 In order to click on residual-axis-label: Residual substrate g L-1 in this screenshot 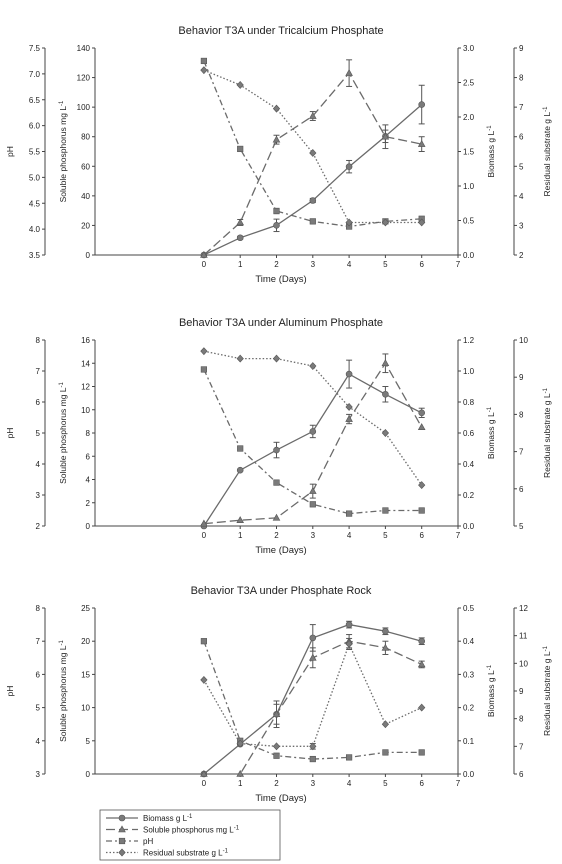, I will do `click(547, 151)`.